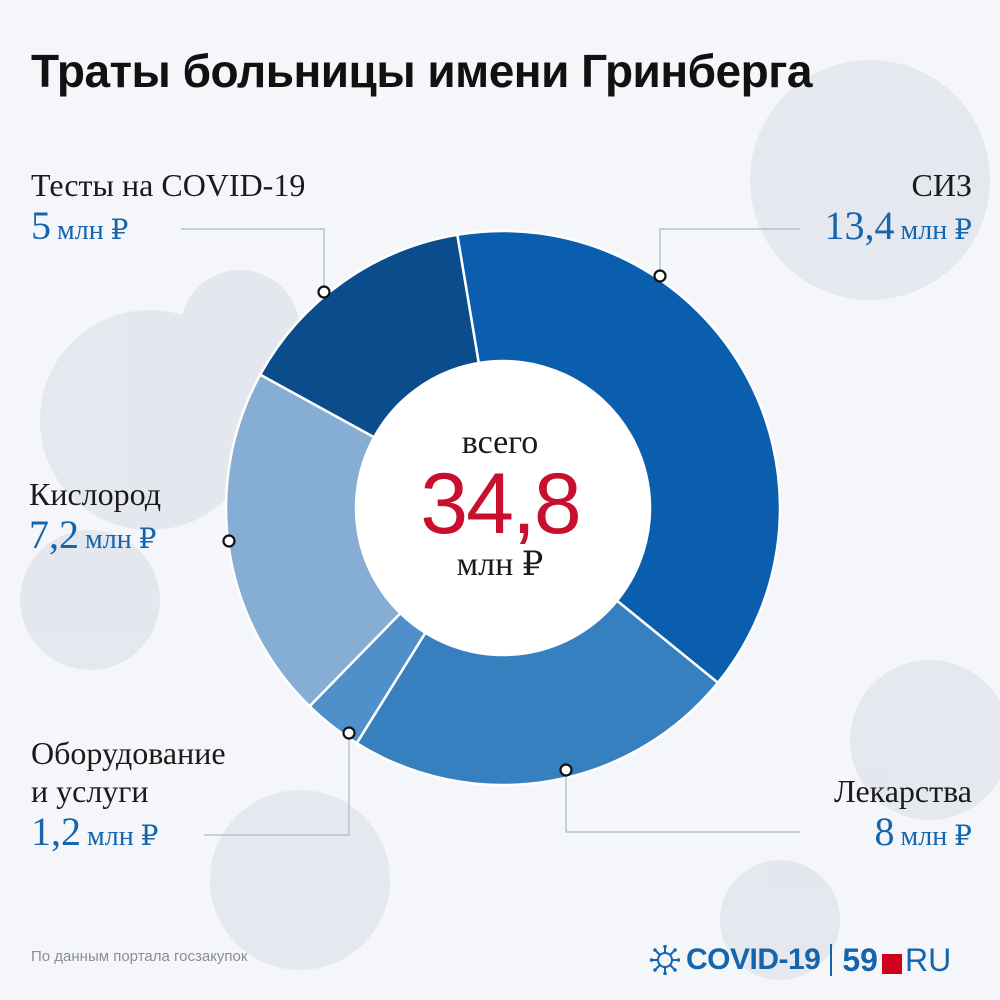 This screenshot has height=1000, width=1000. Describe the element at coordinates (753, 959) in the screenshot. I see `logo-brand: COVID-19` at that location.